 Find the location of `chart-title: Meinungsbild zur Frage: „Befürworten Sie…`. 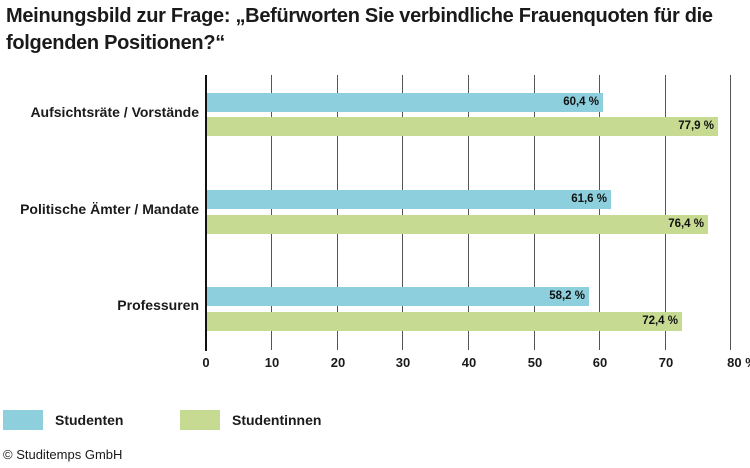

chart-title: Meinungsbild zur Frage: „Befürworten Sie… is located at coordinates (359, 29).